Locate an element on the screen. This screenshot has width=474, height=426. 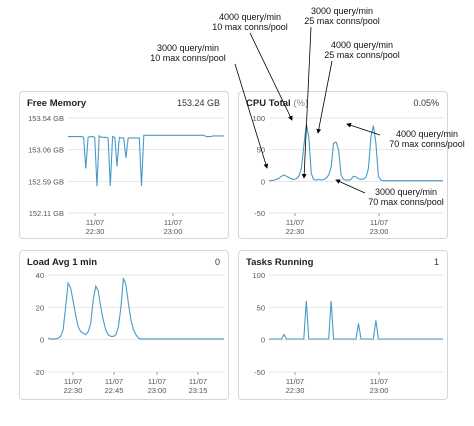
panel-title: Free Memory is located at coordinates (57, 103).